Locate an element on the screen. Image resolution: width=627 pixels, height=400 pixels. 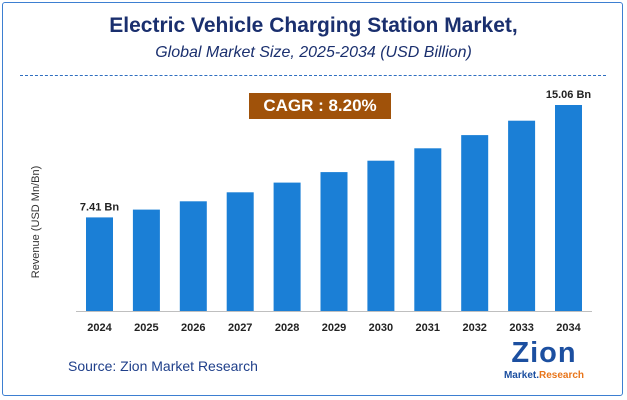
logo-wordmark: Zion is located at coordinates (544, 353).